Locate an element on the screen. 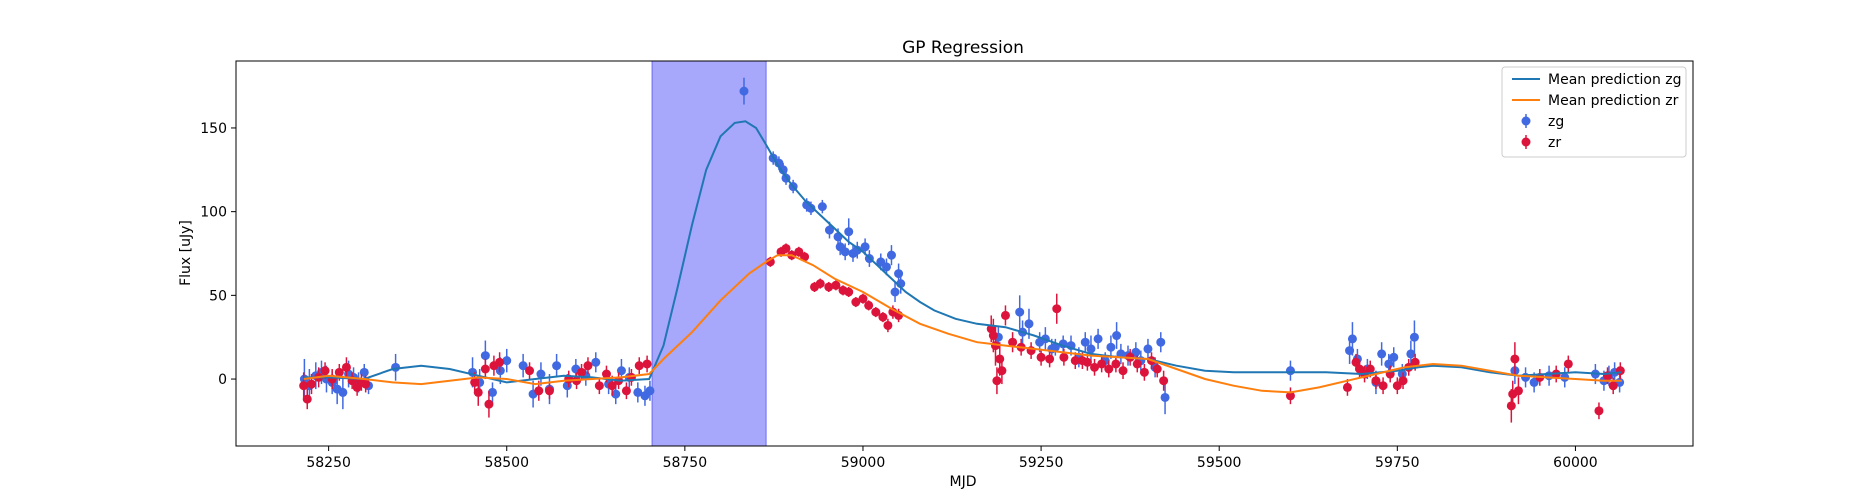  x-tick-label: 58250 is located at coordinates (328, 463).